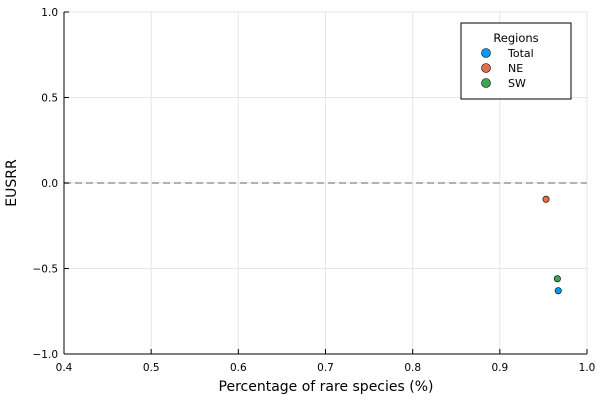 The width and height of the screenshot is (600, 400). Describe the element at coordinates (412, 368) in the screenshot. I see `x-tick-label: 0.8` at that location.